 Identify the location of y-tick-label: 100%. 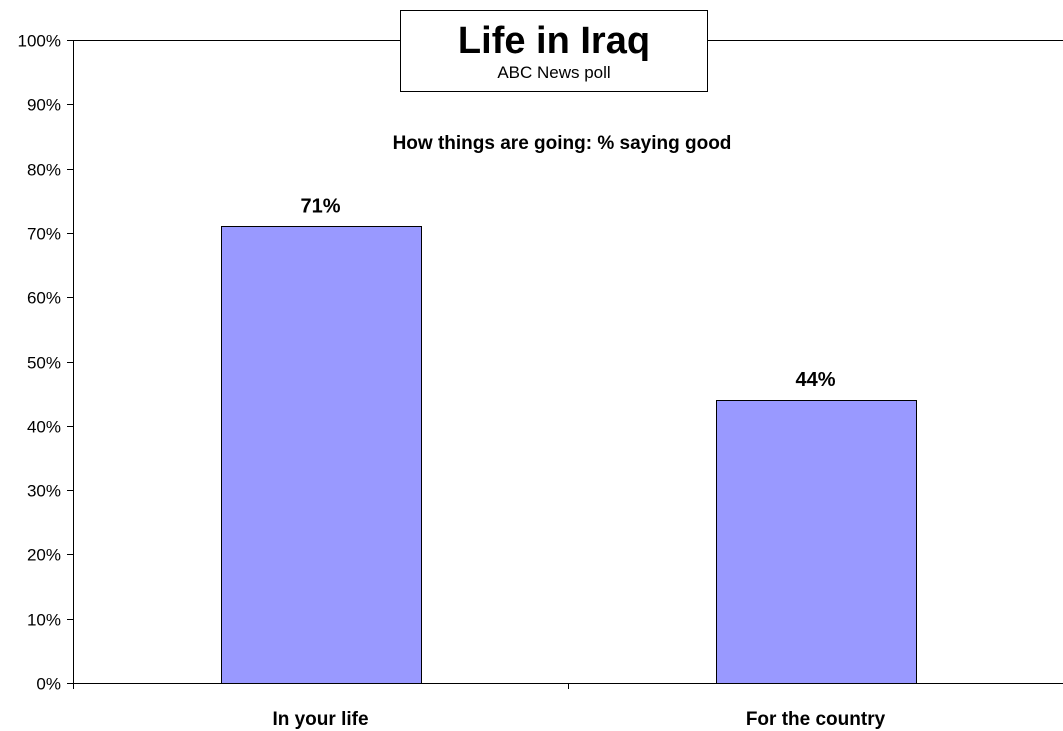
(39, 41).